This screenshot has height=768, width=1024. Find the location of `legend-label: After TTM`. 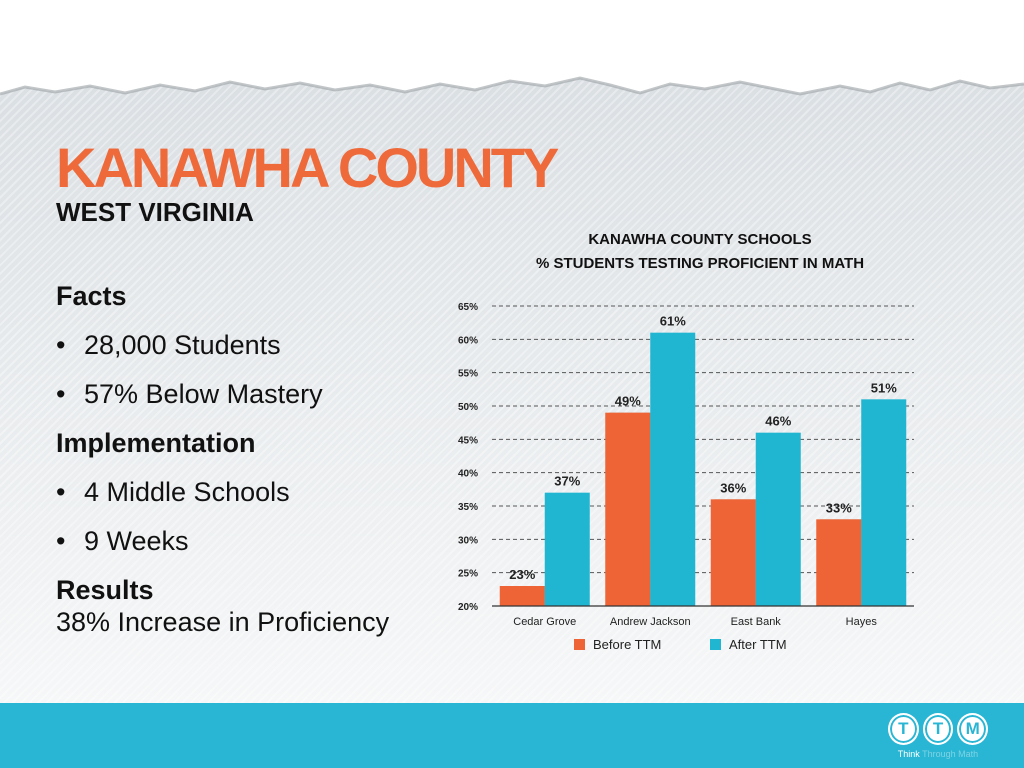

legend-label: After TTM is located at coordinates (758, 644).